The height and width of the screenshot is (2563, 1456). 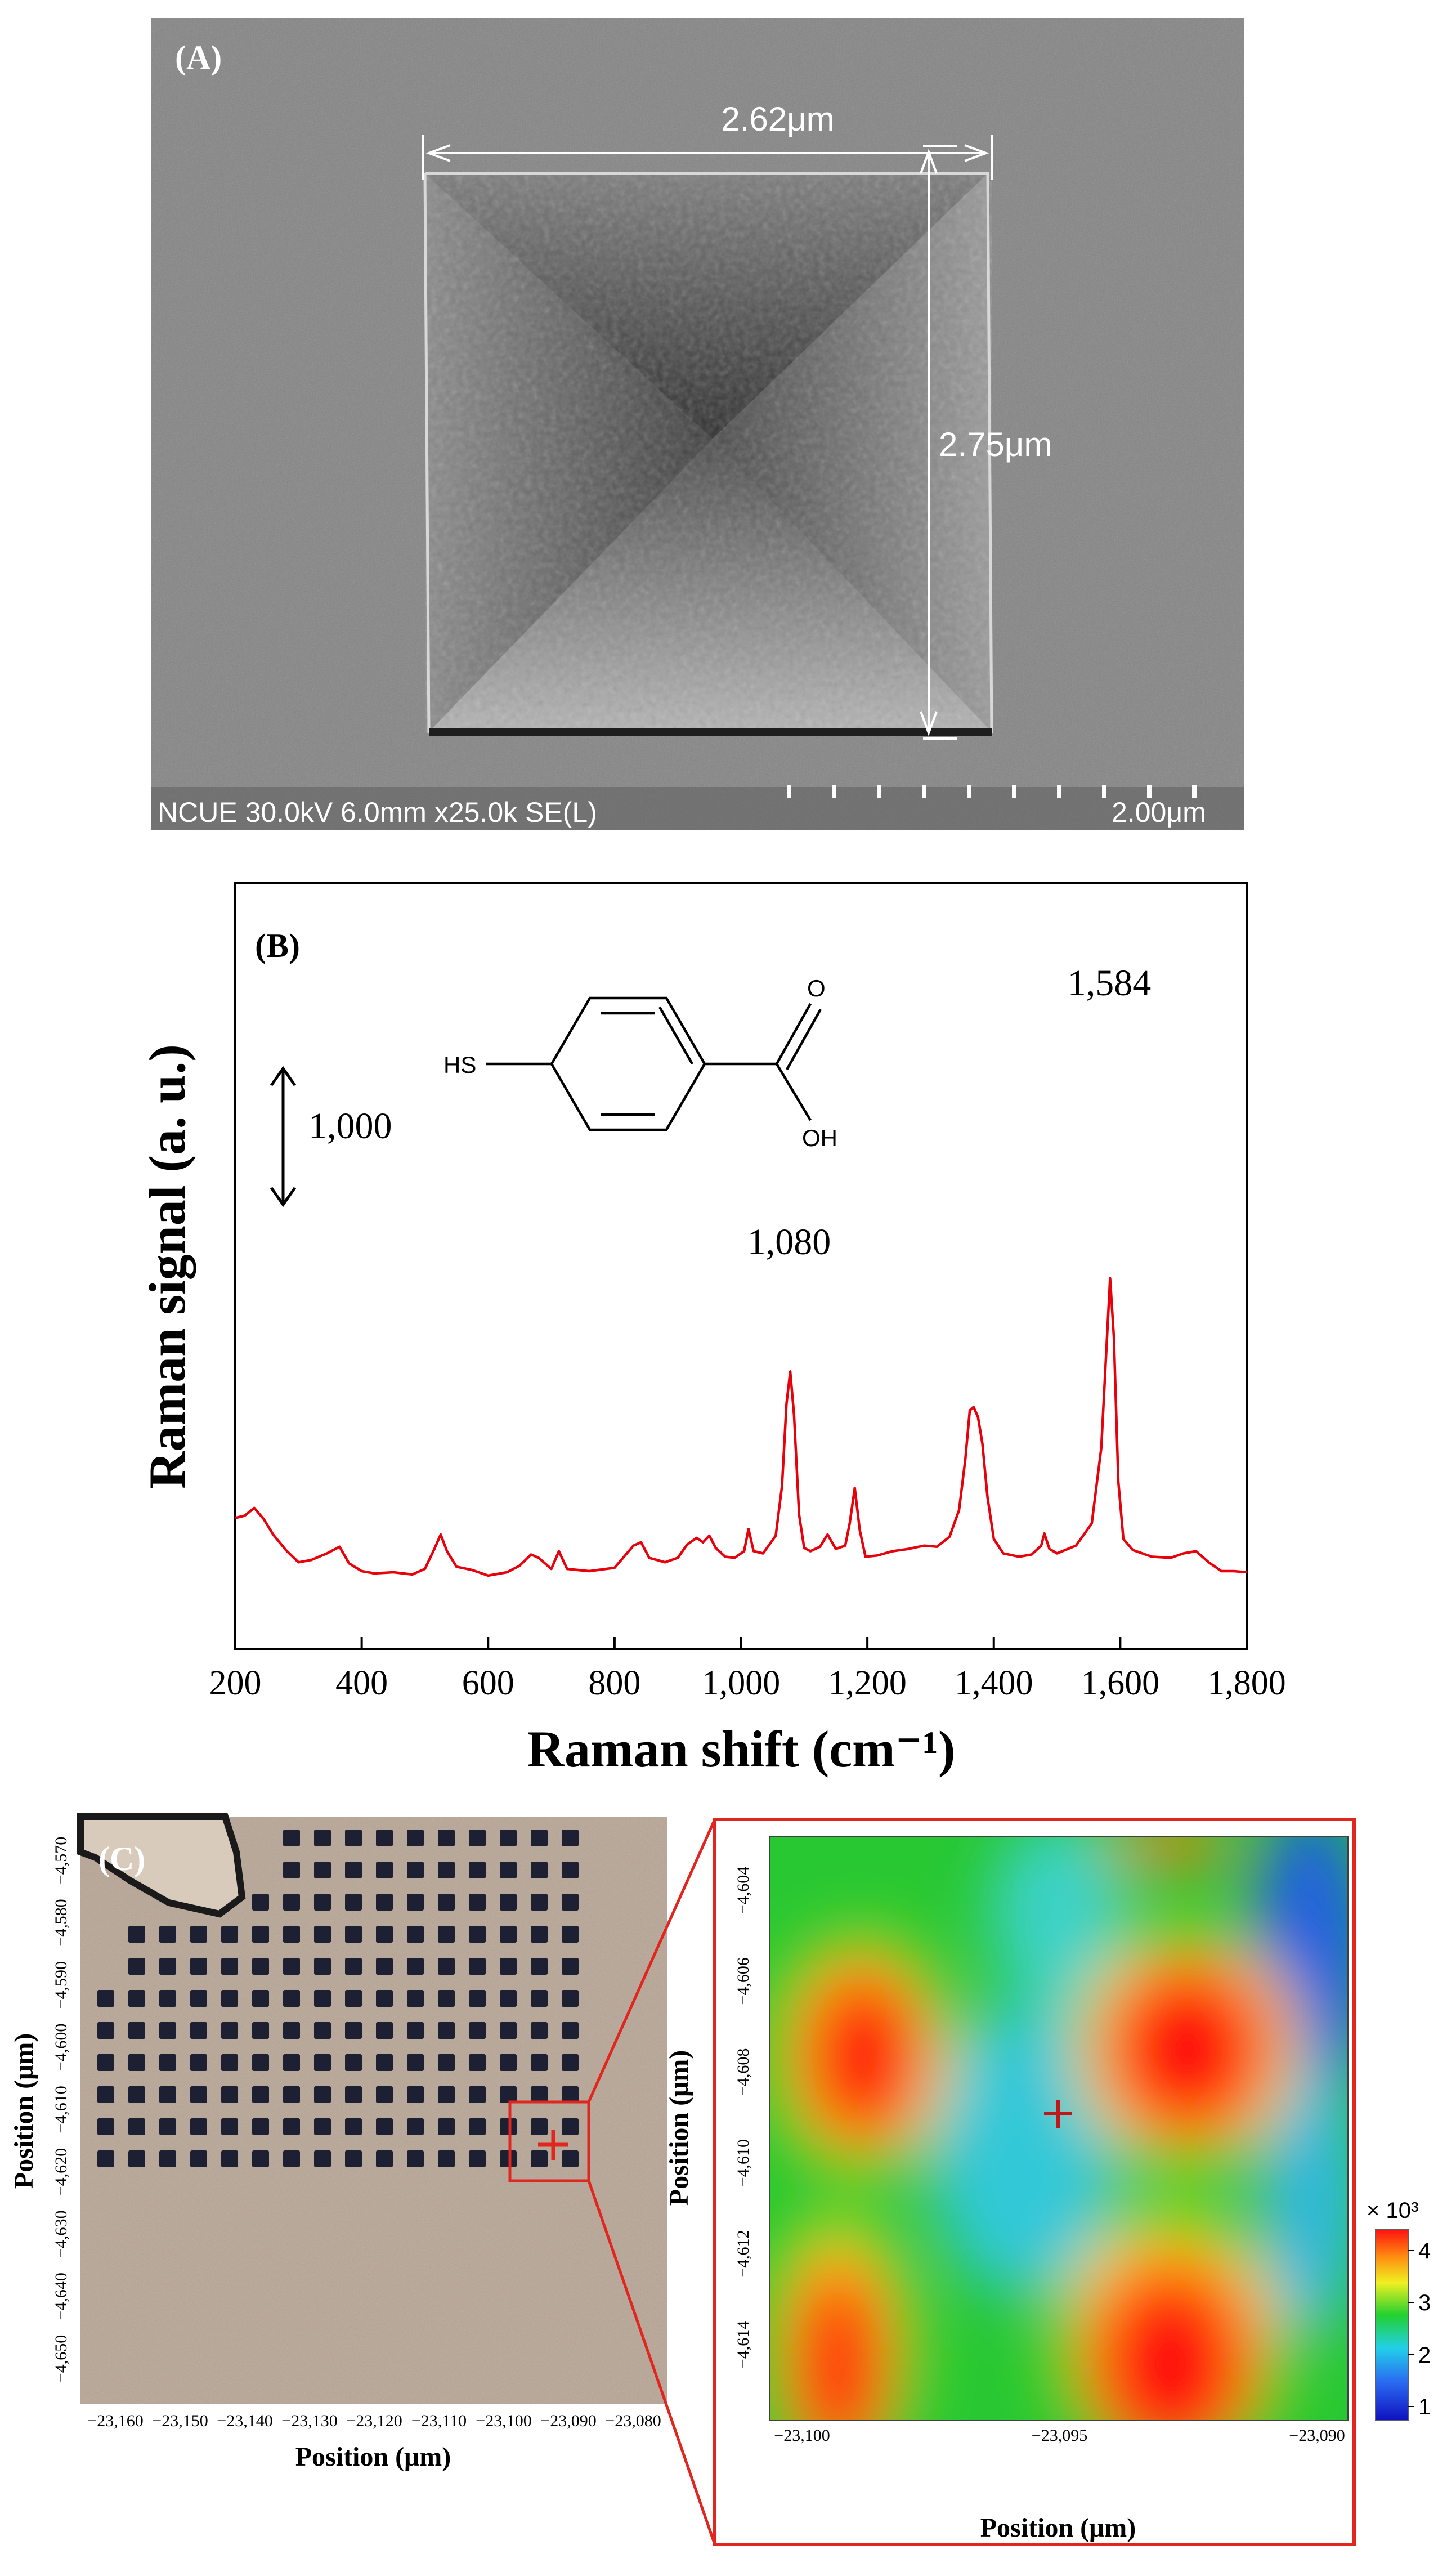 What do you see at coordinates (995, 445) in the screenshot?
I see `depth-dimension-label: 2.75μm` at bounding box center [995, 445].